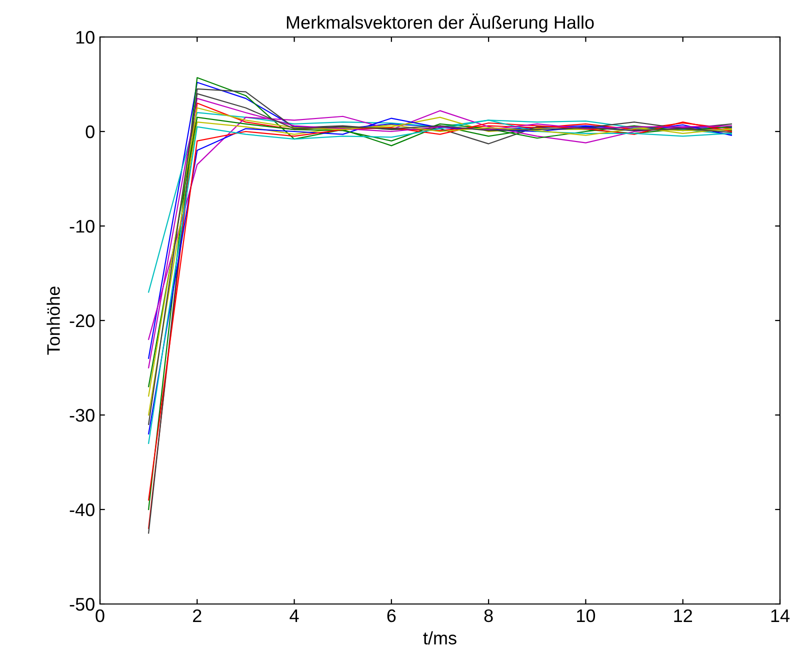  Describe the element at coordinates (53, 320) in the screenshot. I see `y-axis-title: Tonhöhe` at that location.